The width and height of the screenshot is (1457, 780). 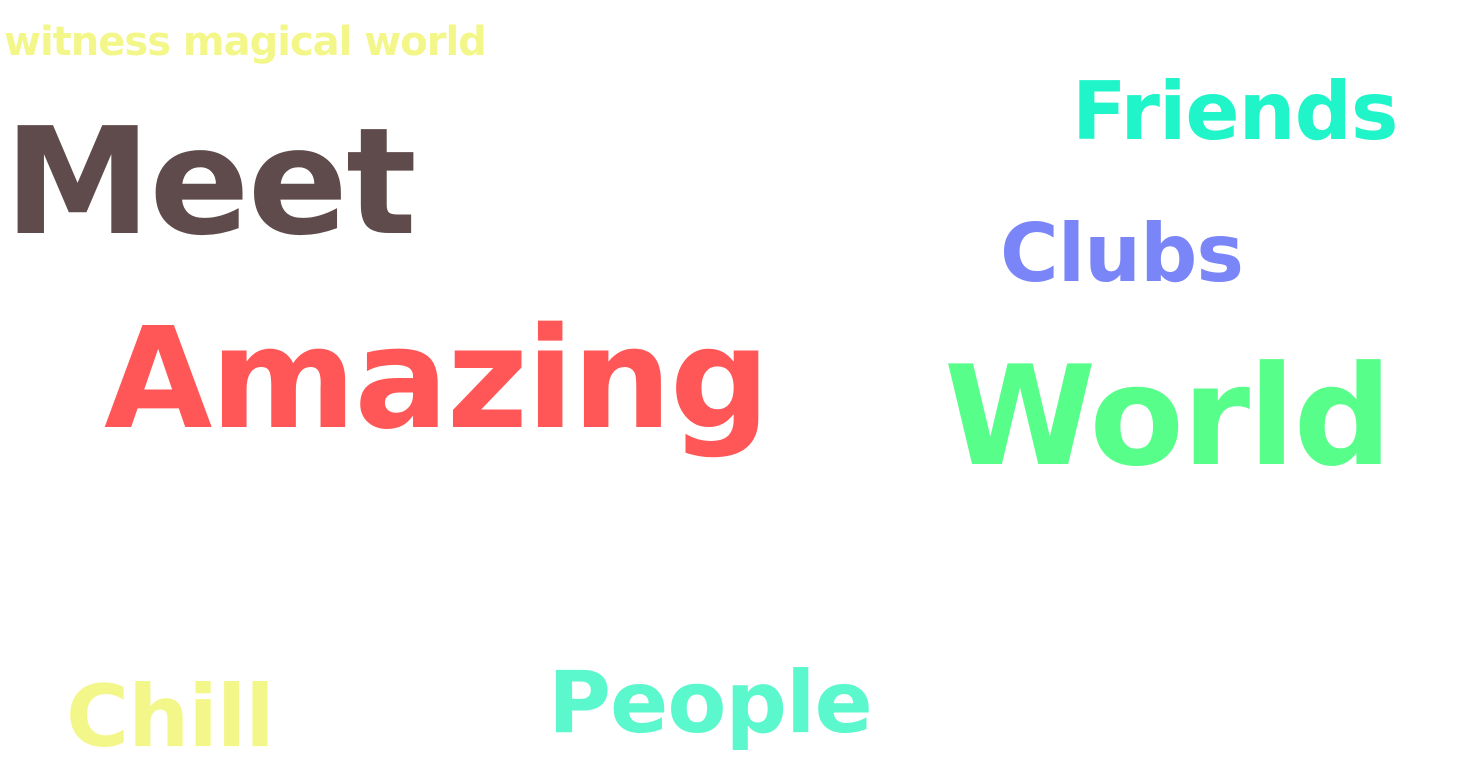 I want to click on word-world: World, so click(x=1168, y=416).